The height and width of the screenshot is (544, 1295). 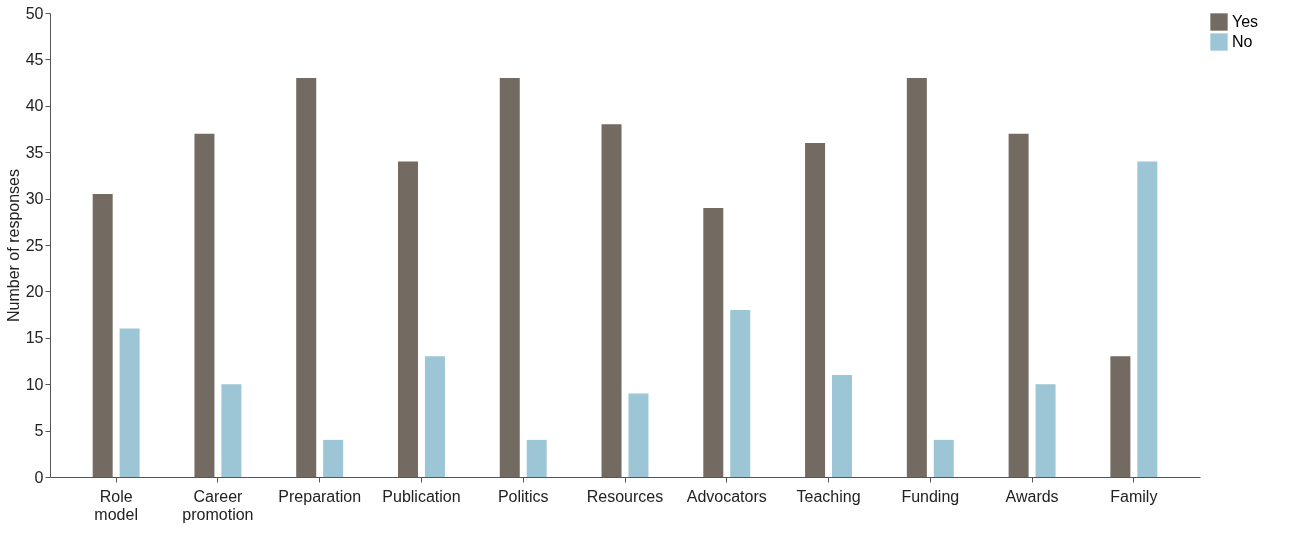 What do you see at coordinates (1242, 41) in the screenshot?
I see `legend-label: No` at bounding box center [1242, 41].